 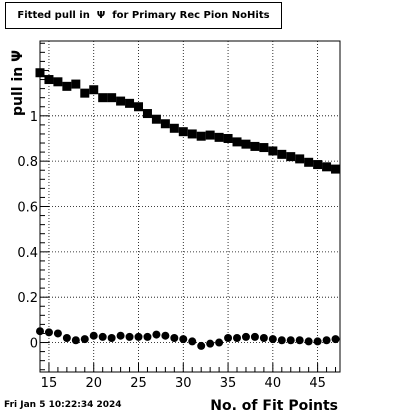 What do you see at coordinates (93, 383) in the screenshot?
I see `x-tick-label: 20` at bounding box center [93, 383].